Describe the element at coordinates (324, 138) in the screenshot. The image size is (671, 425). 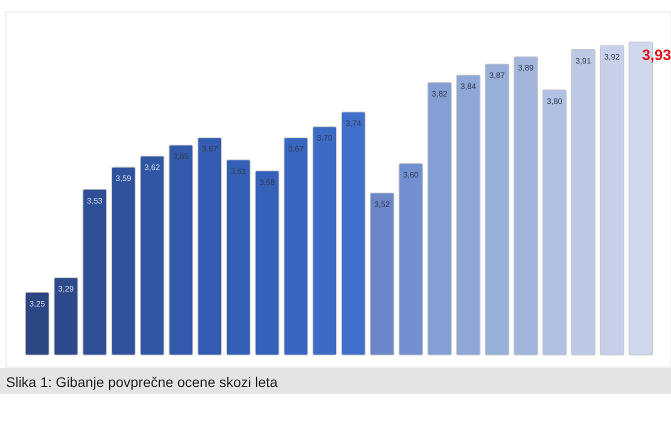
I see `data-label: 3,70` at that location.